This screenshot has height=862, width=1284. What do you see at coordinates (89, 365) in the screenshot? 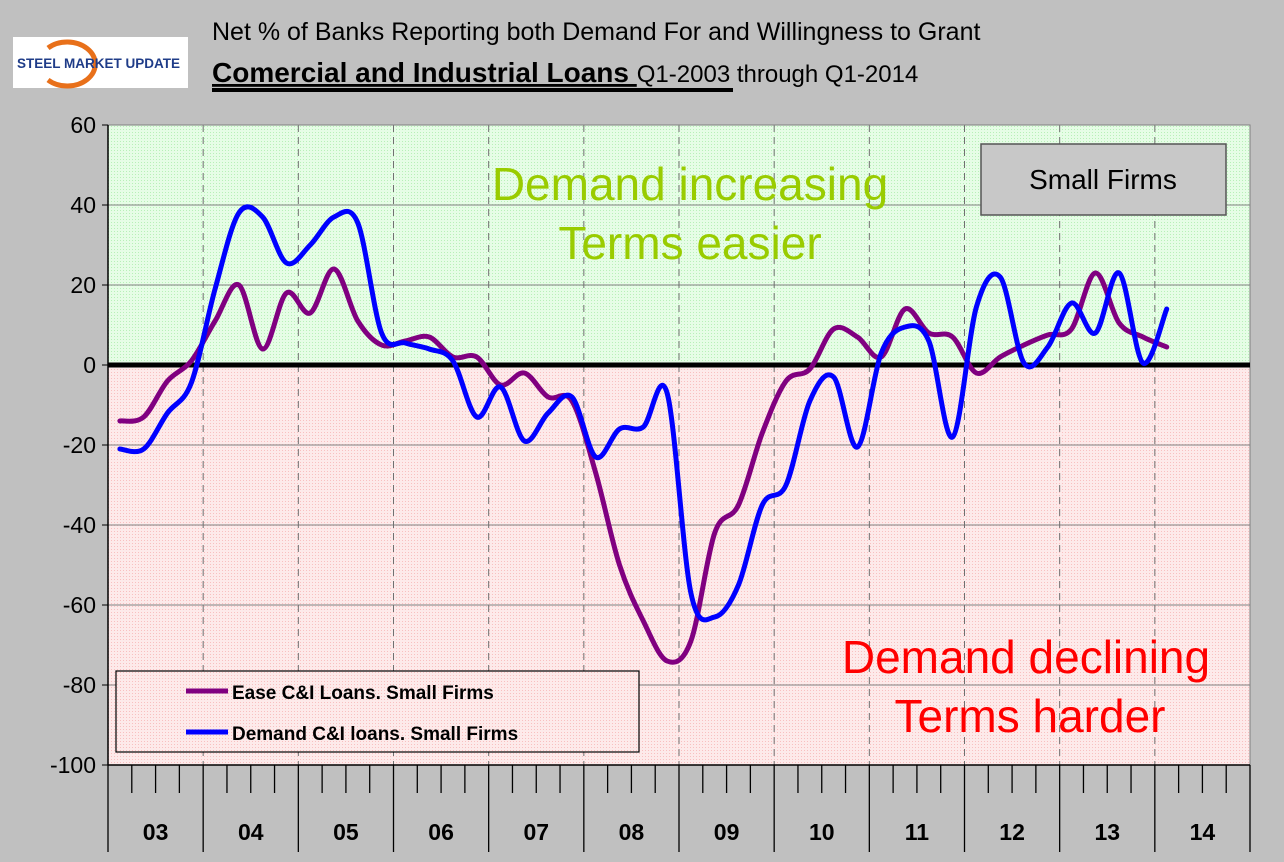
I see `y-tick-label: 0` at bounding box center [89, 365].